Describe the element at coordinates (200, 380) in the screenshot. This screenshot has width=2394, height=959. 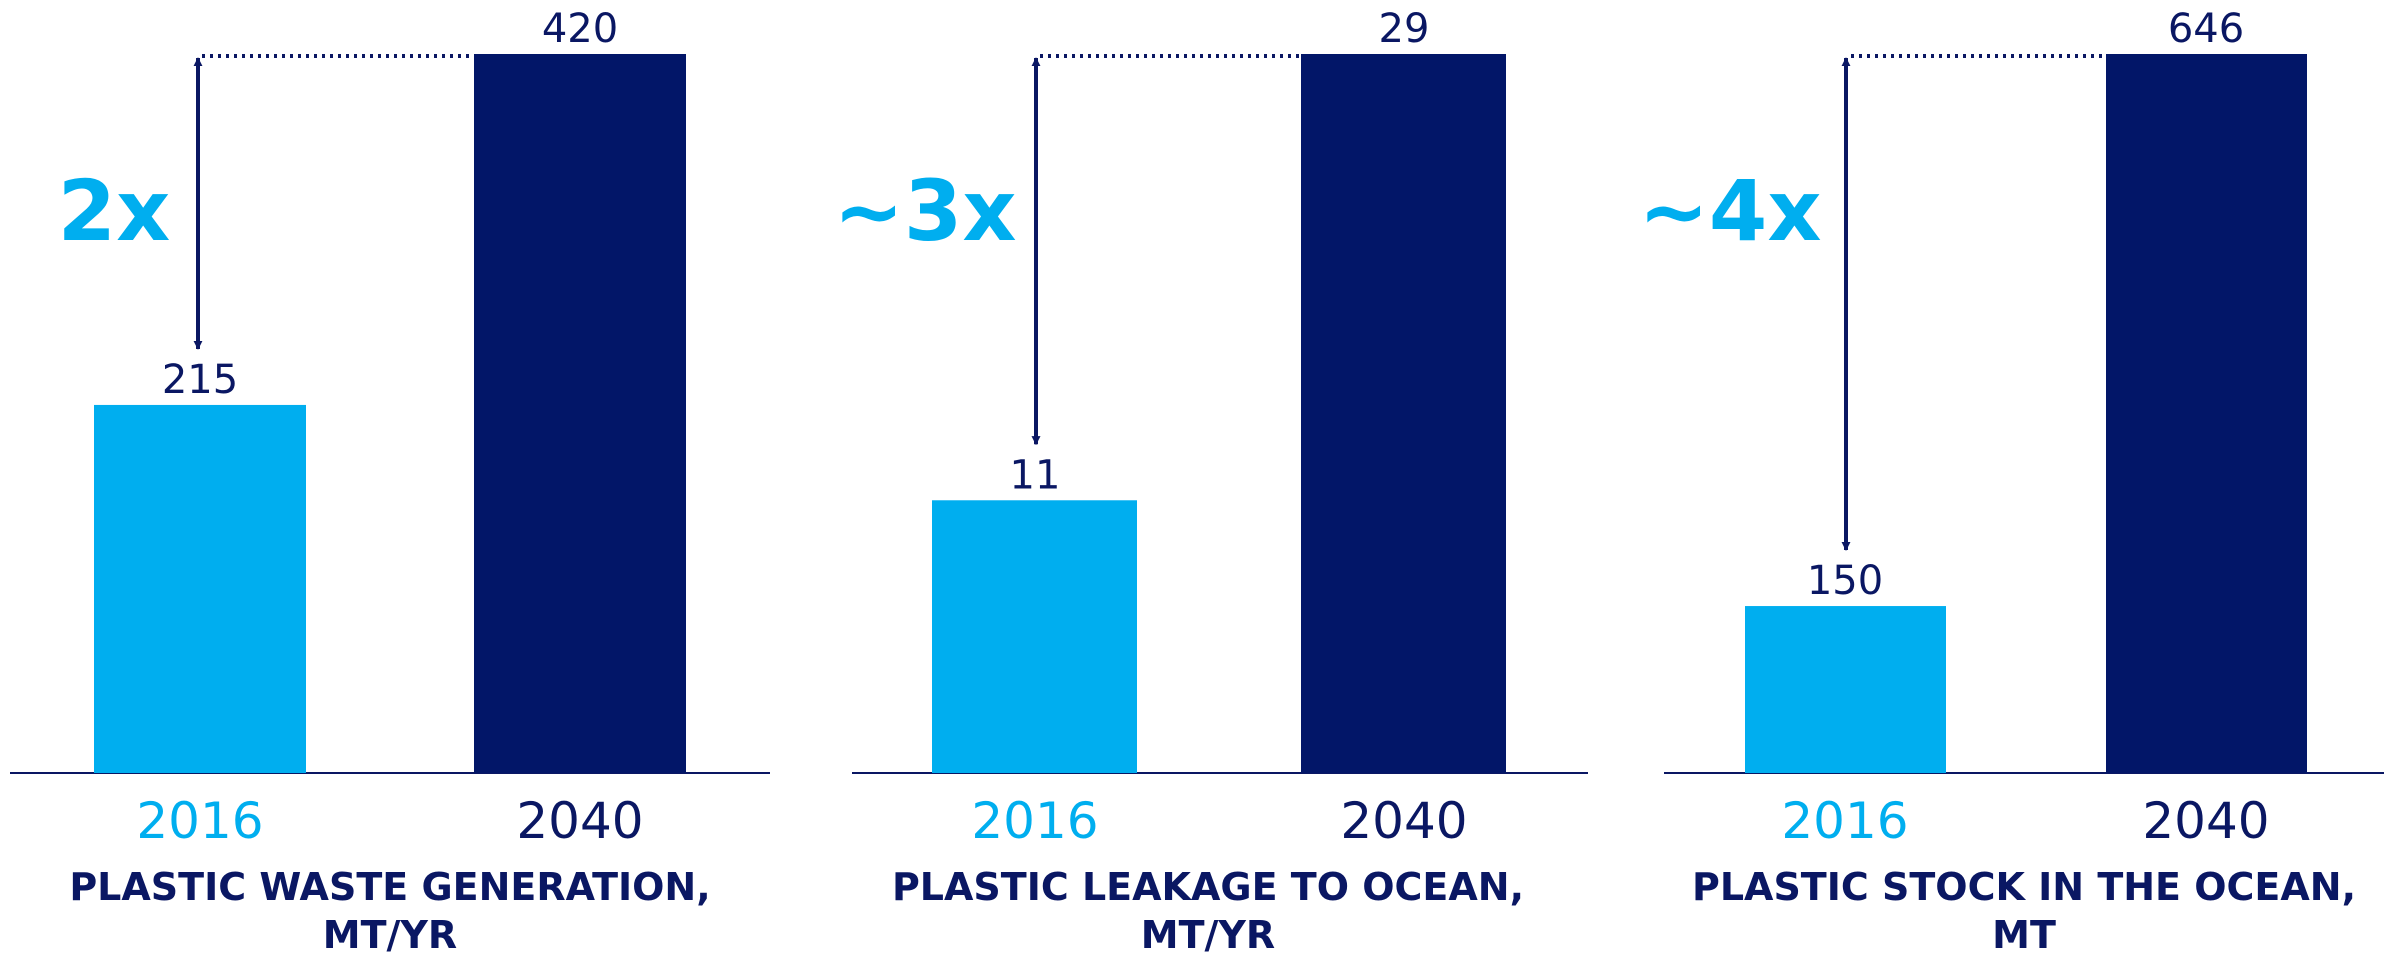
I see `value-label-2016: 215` at that location.